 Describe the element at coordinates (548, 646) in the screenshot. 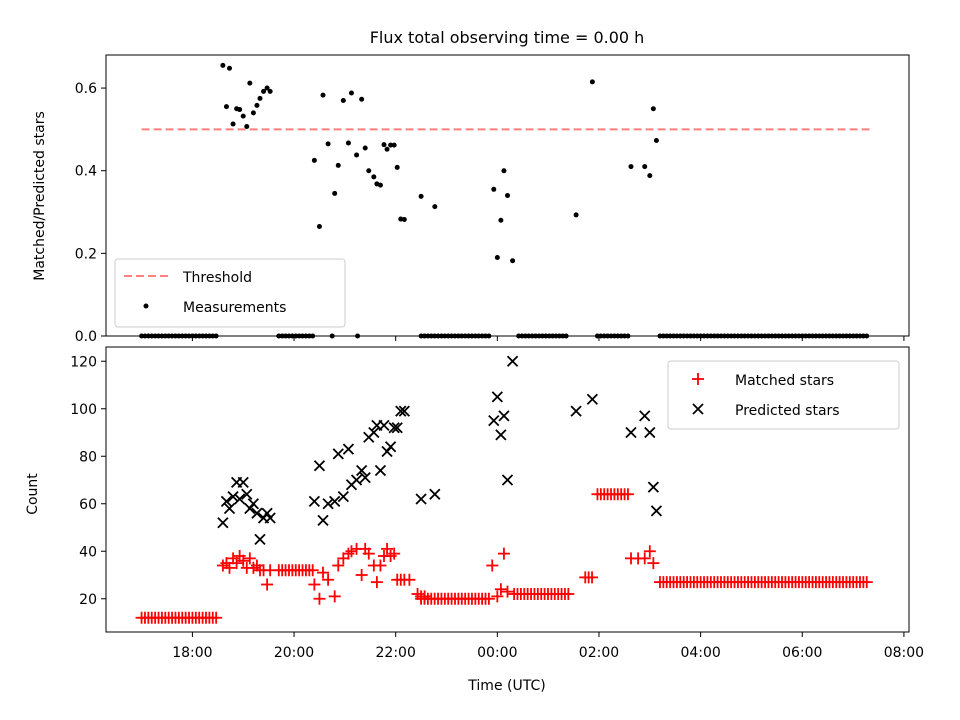

I see `count-x-axis: 18:00 20:00 22:00 00:00 02:00 04:00 06:00 08:00` at that location.